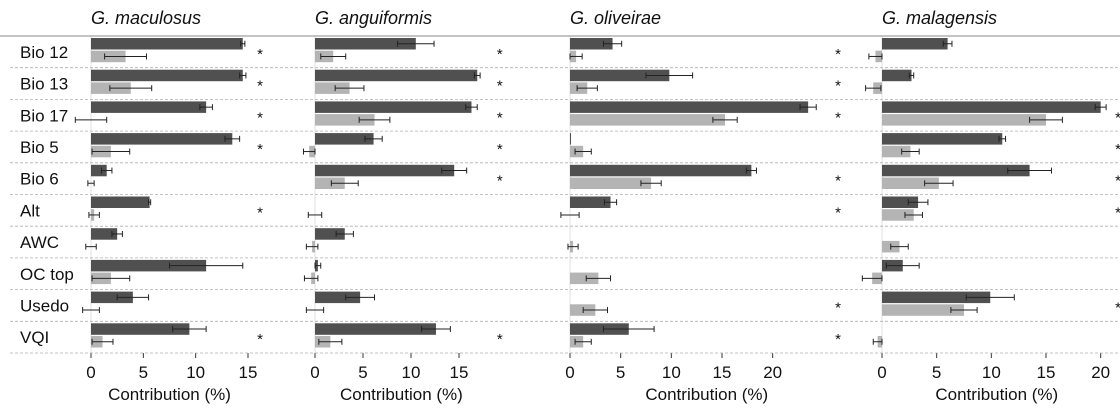  Describe the element at coordinates (44, 52) in the screenshot. I see `category-label: Bio 12` at that location.